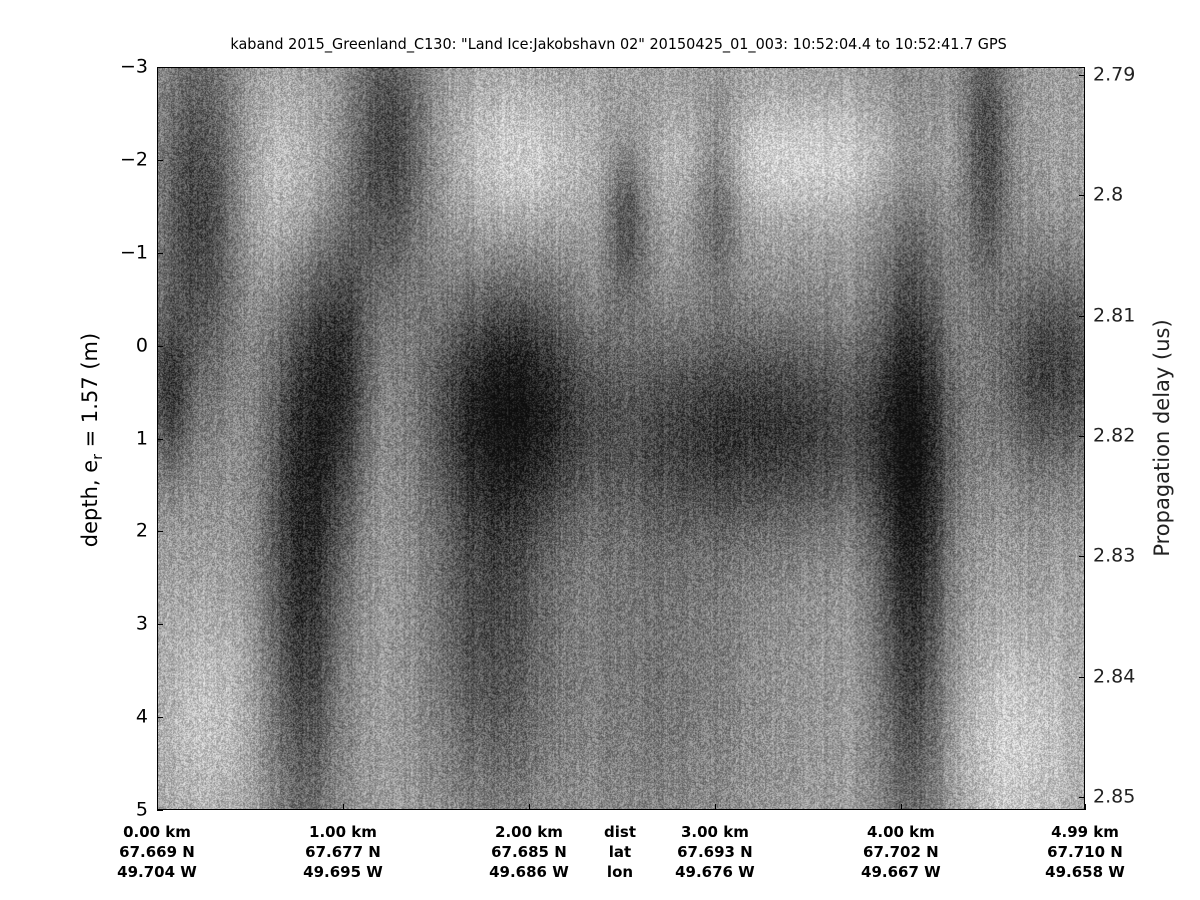  What do you see at coordinates (901, 852) in the screenshot?
I see `x-tick-label-lat: 67.702 N` at bounding box center [901, 852].